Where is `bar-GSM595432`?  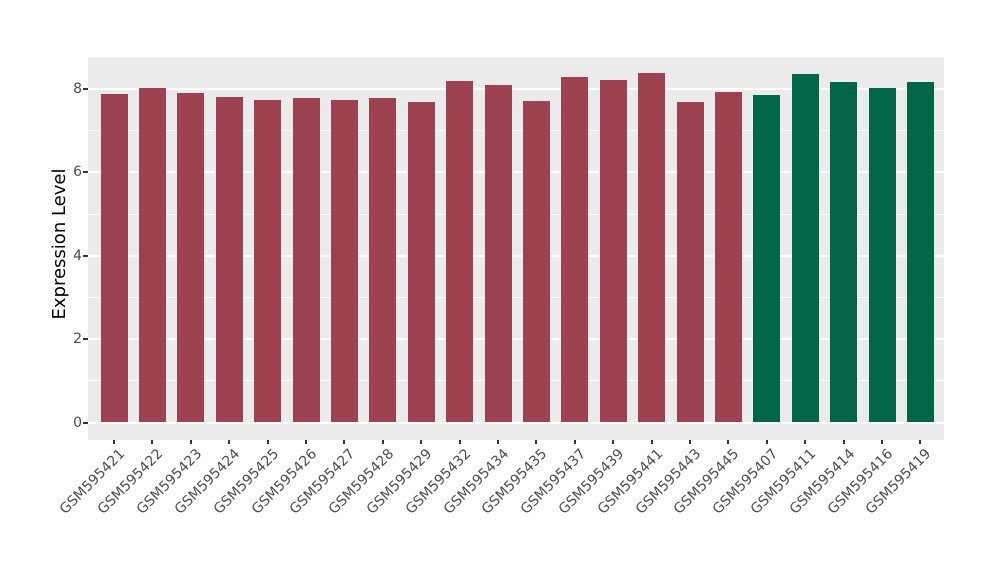 bar-GSM595432 is located at coordinates (460, 251).